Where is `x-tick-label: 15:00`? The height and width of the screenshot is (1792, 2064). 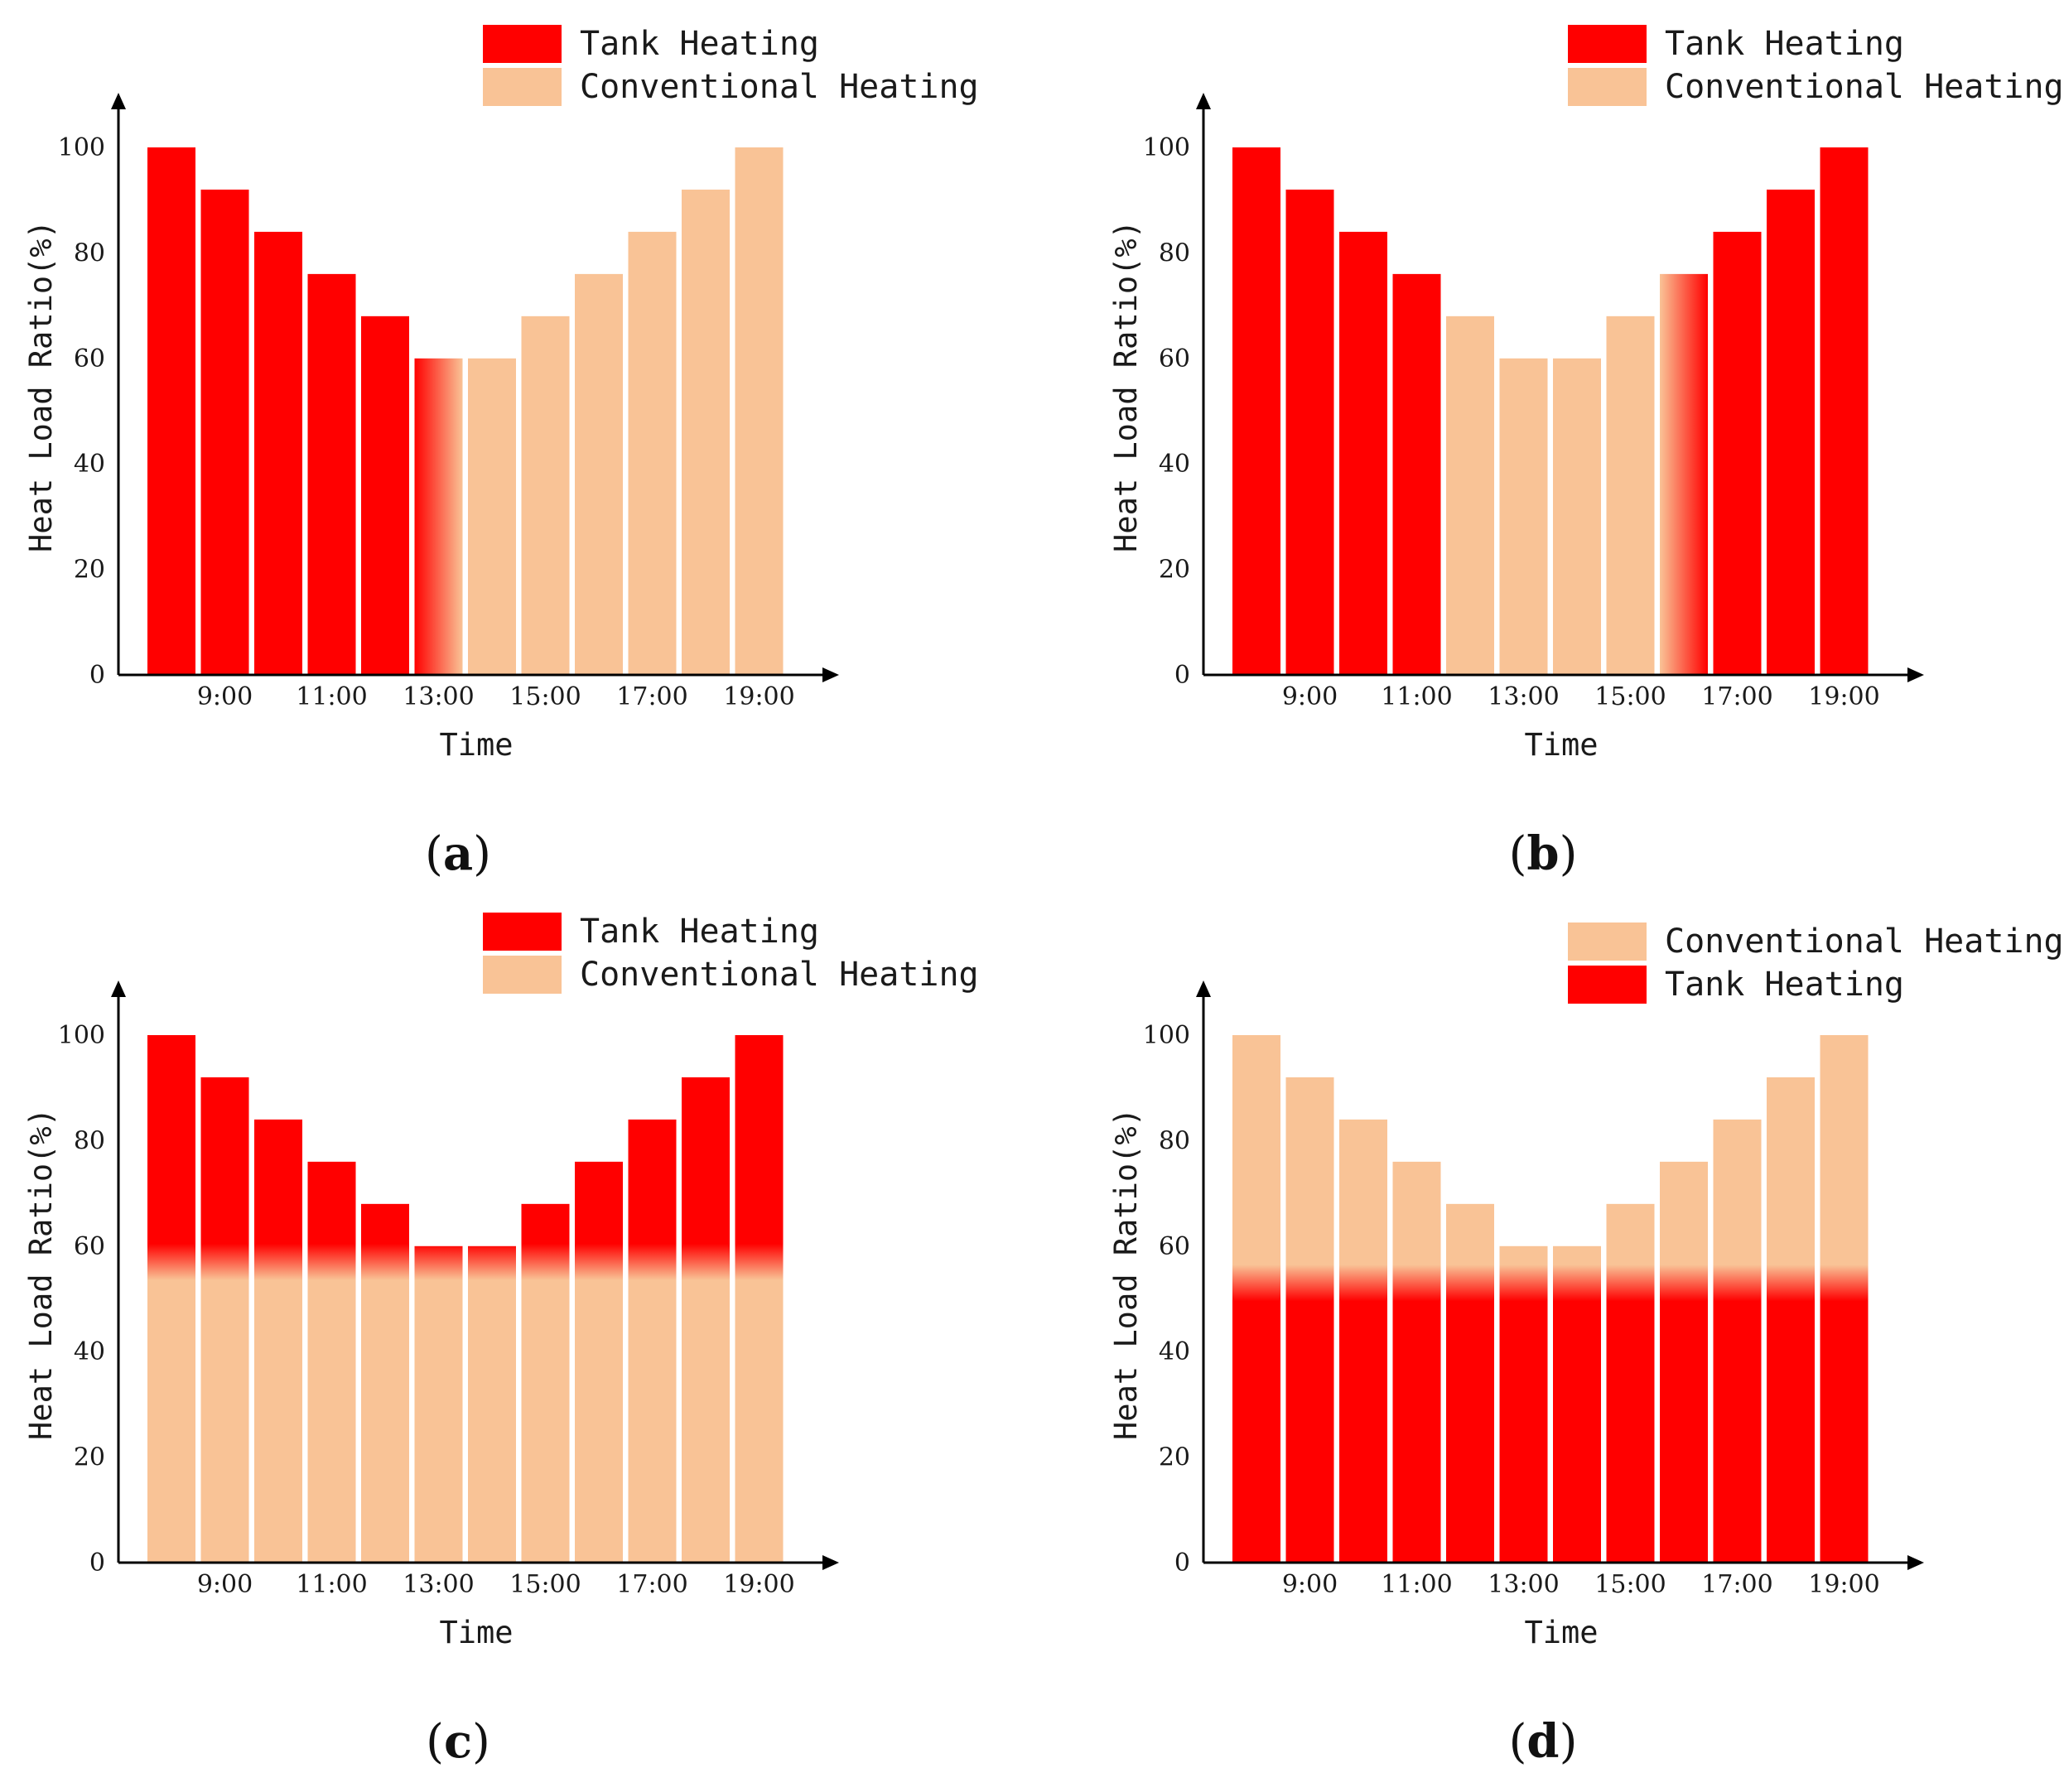 x-tick-label: 15:00 is located at coordinates (1630, 697).